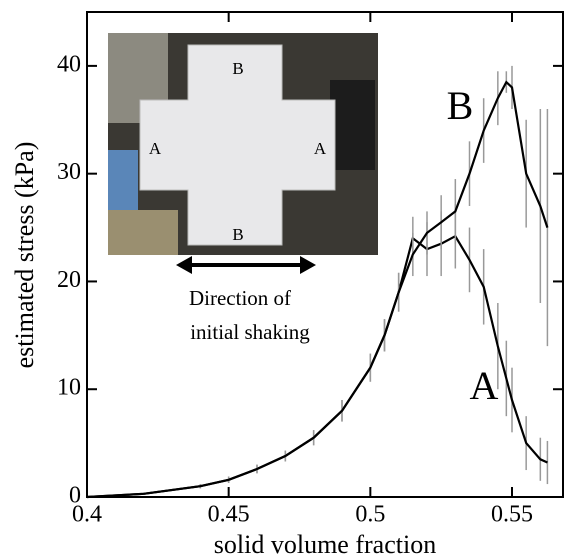 The height and width of the screenshot is (555, 564). Describe the element at coordinates (240, 298) in the screenshot. I see `inset-caption: Direction of` at that location.